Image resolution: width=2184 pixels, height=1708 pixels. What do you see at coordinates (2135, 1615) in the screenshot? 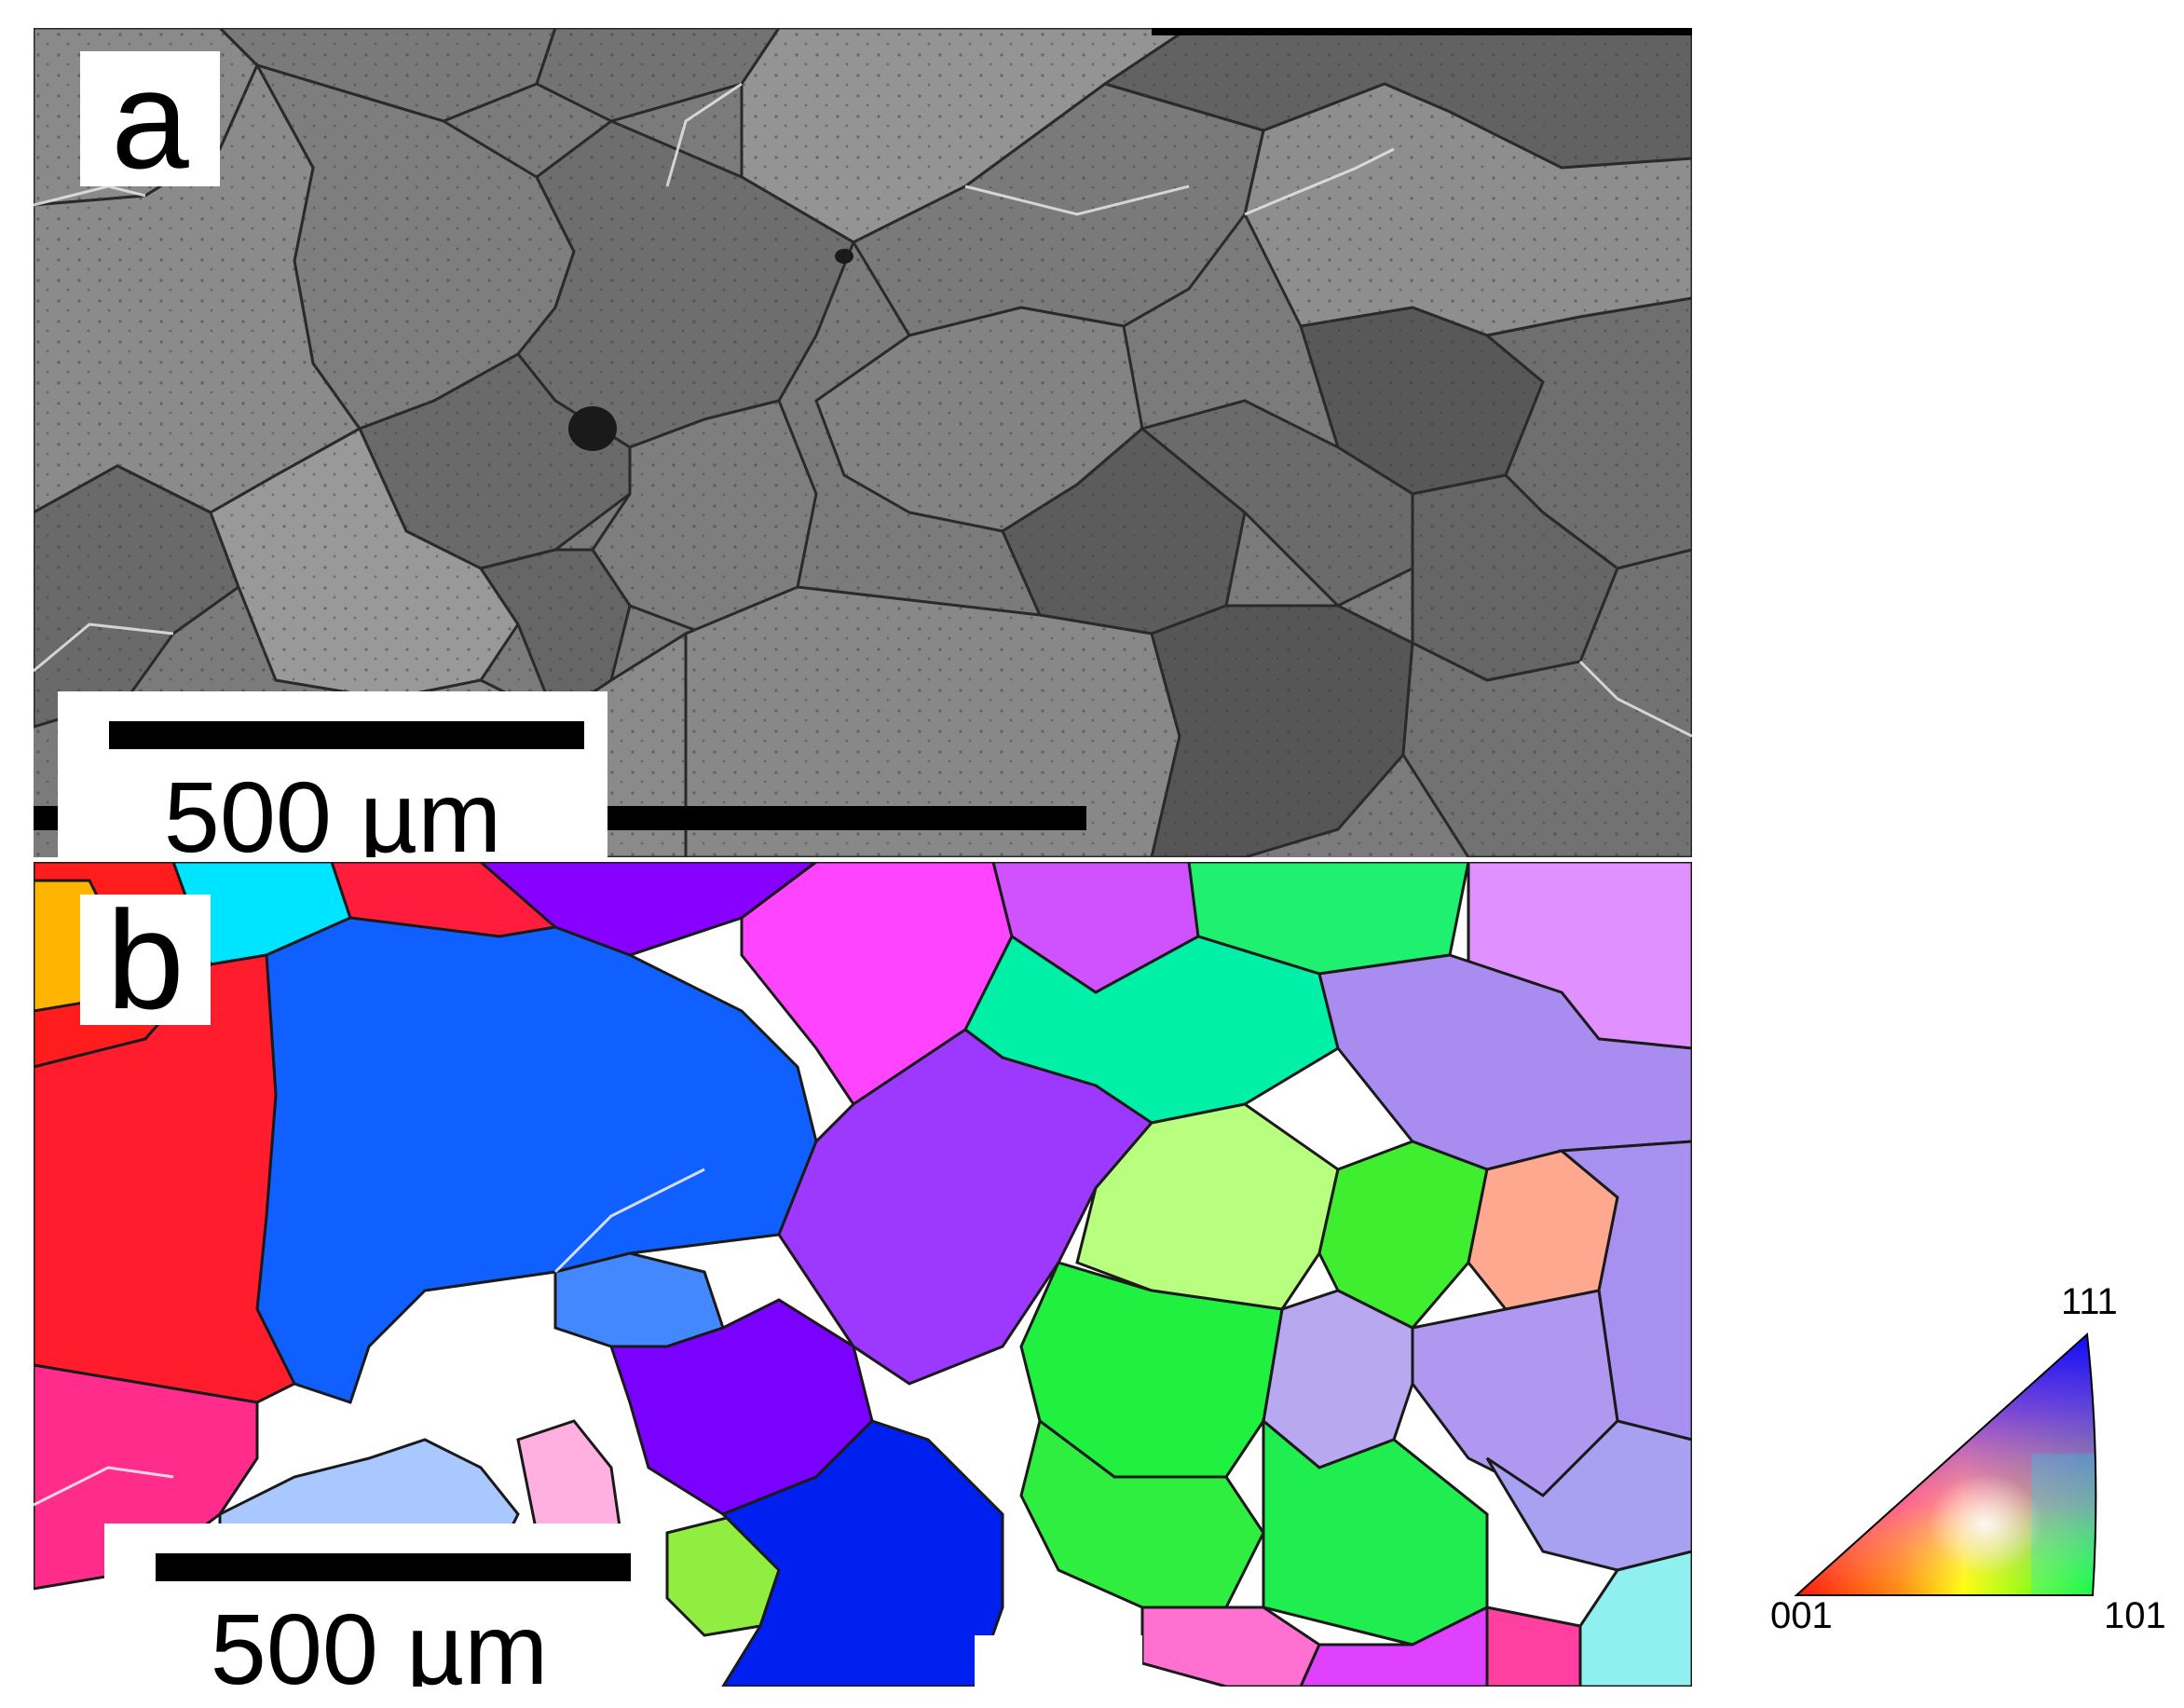
I see `ipf-label-101: 101` at bounding box center [2135, 1615].